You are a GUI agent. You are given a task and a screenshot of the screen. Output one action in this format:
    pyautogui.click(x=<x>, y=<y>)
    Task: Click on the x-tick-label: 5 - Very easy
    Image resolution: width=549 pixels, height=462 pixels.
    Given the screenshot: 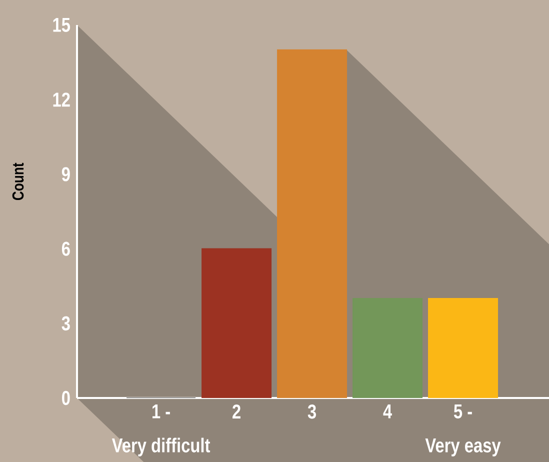 What is the action you would take?
    pyautogui.click(x=463, y=430)
    